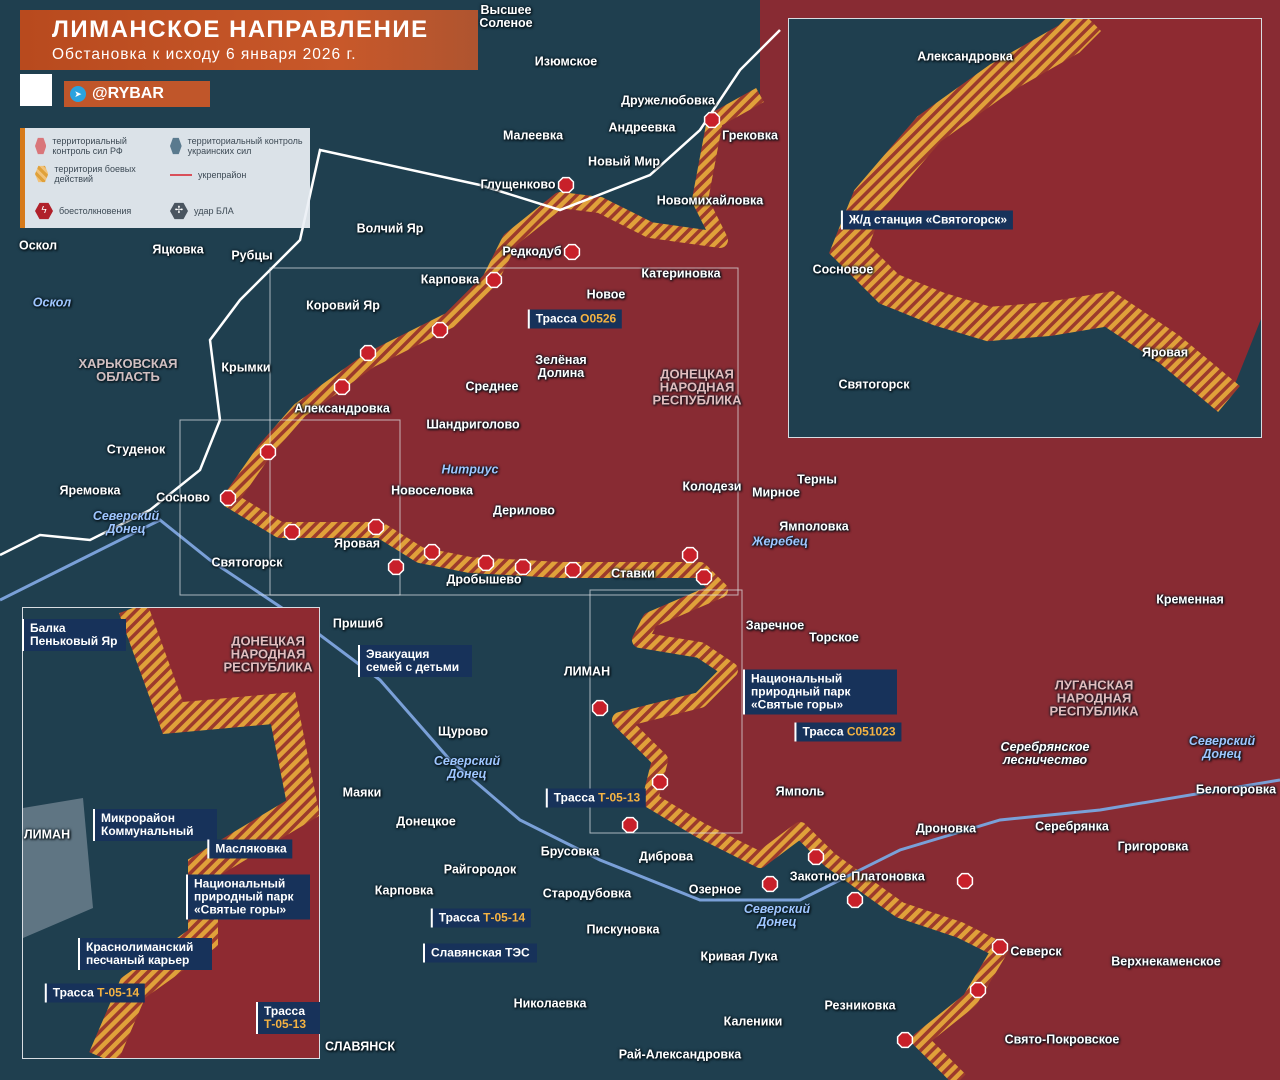 The height and width of the screenshot is (1080, 1280). Describe the element at coordinates (38, 245) in the screenshot. I see `place-label: Оскол` at that location.